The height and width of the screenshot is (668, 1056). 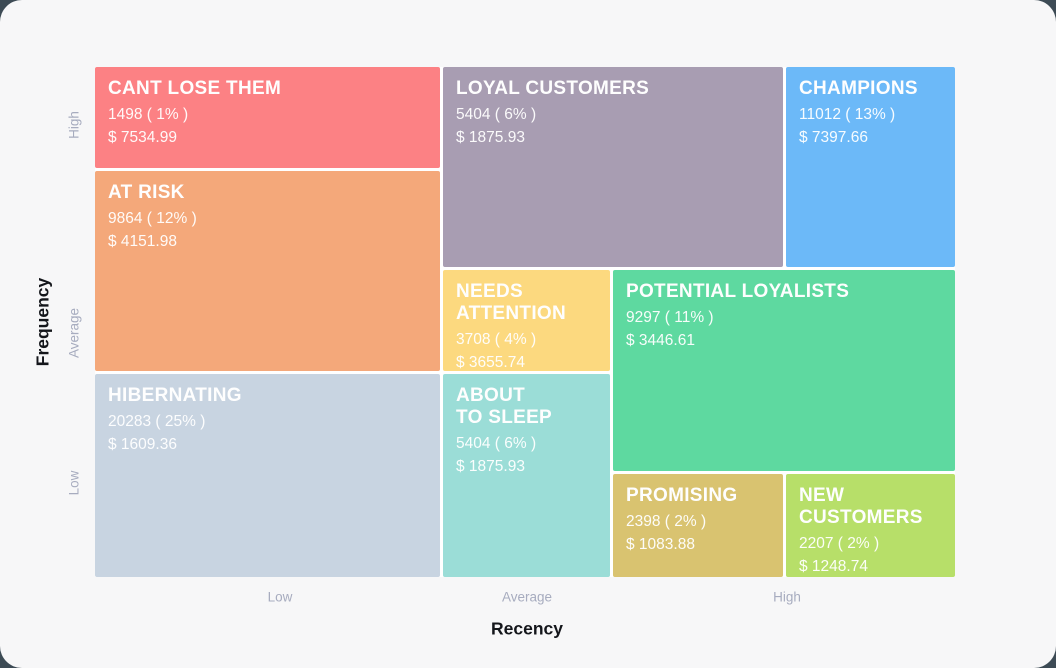 I want to click on segment-needs-attention: NEEDS ATTENTION 3708 ( 4% ) $ 3655.74, so click(x=526, y=320).